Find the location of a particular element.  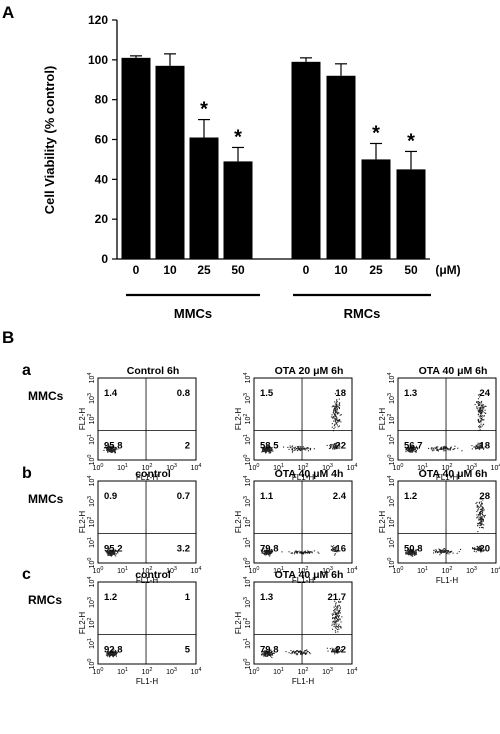

tick-exponent: 3 is located at coordinates (390, 394).